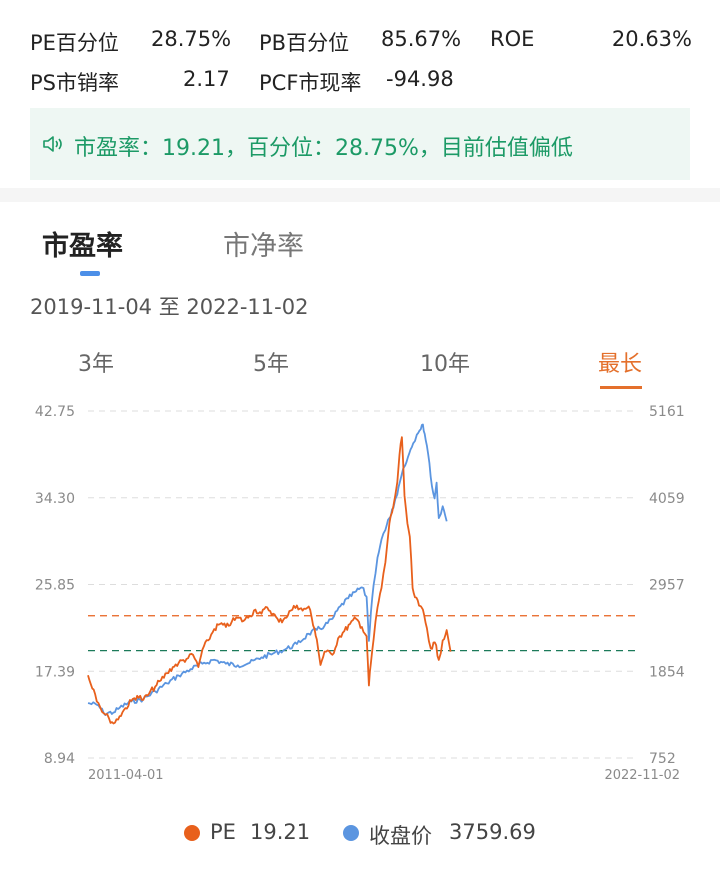  I want to click on y-left-tick-label: 8.94, so click(59, 759).